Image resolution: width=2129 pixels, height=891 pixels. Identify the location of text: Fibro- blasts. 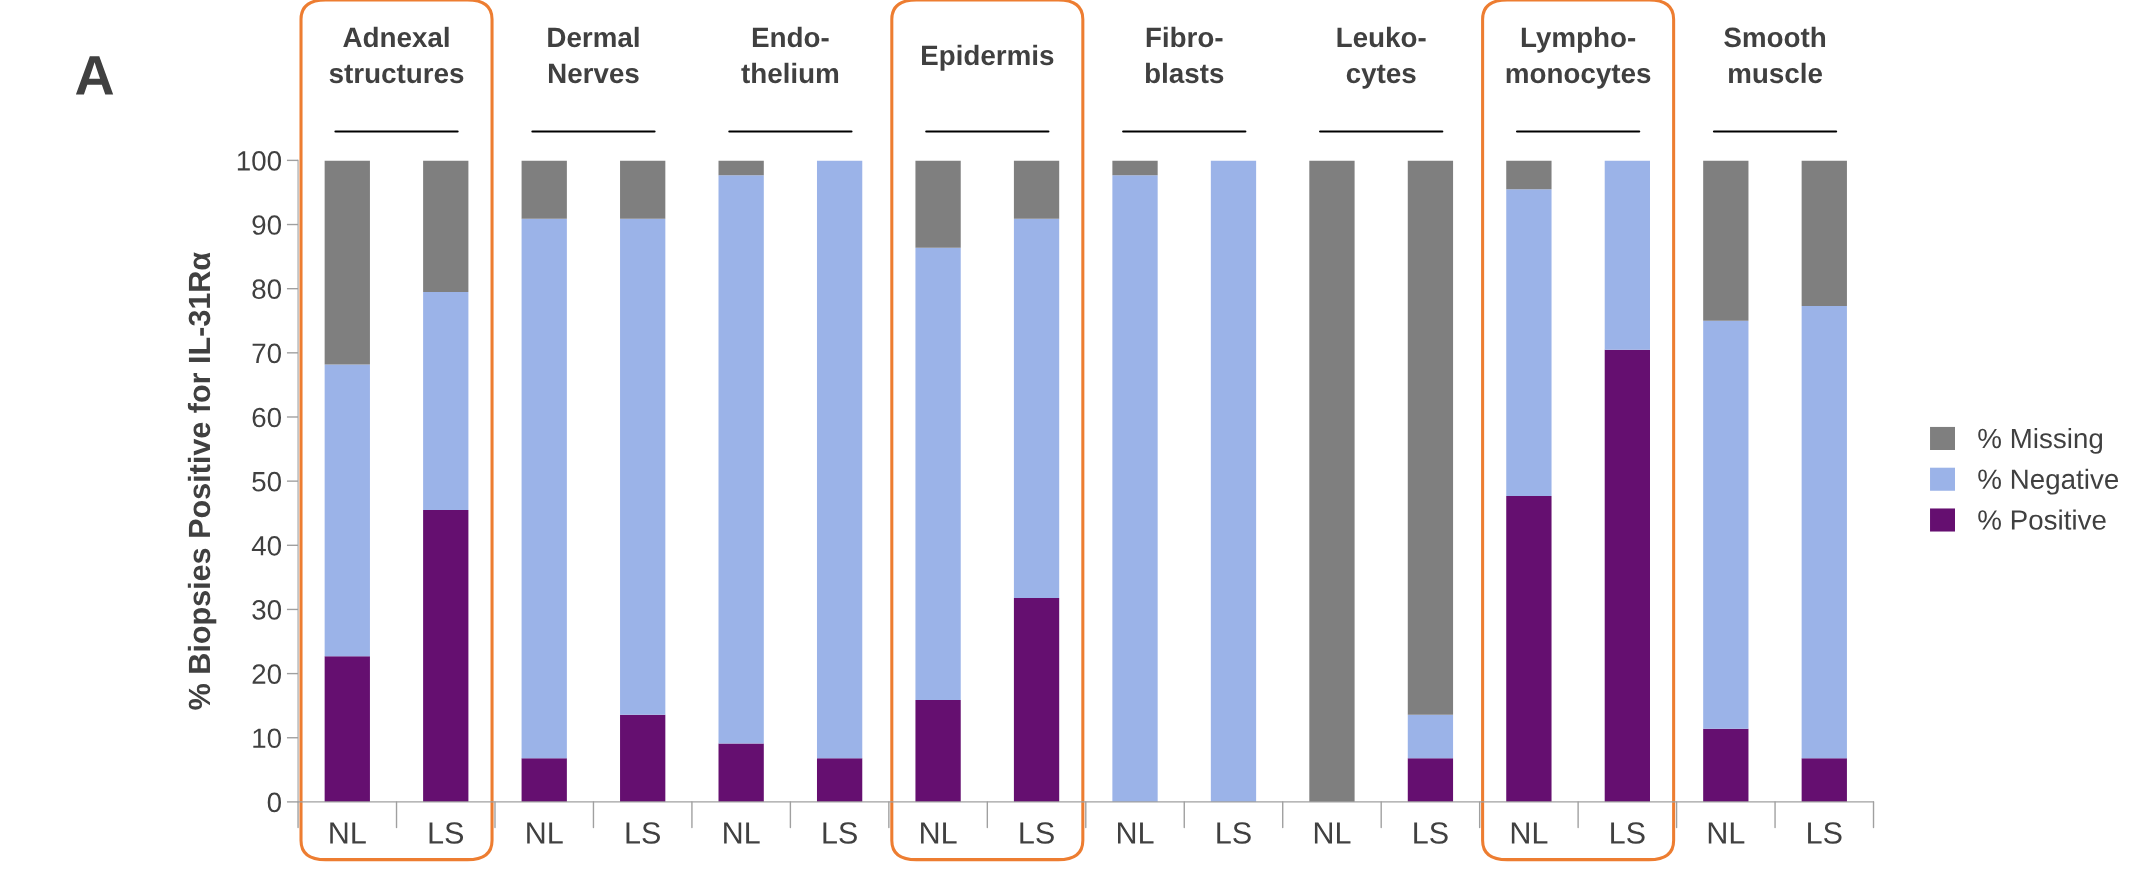
(1184, 55).